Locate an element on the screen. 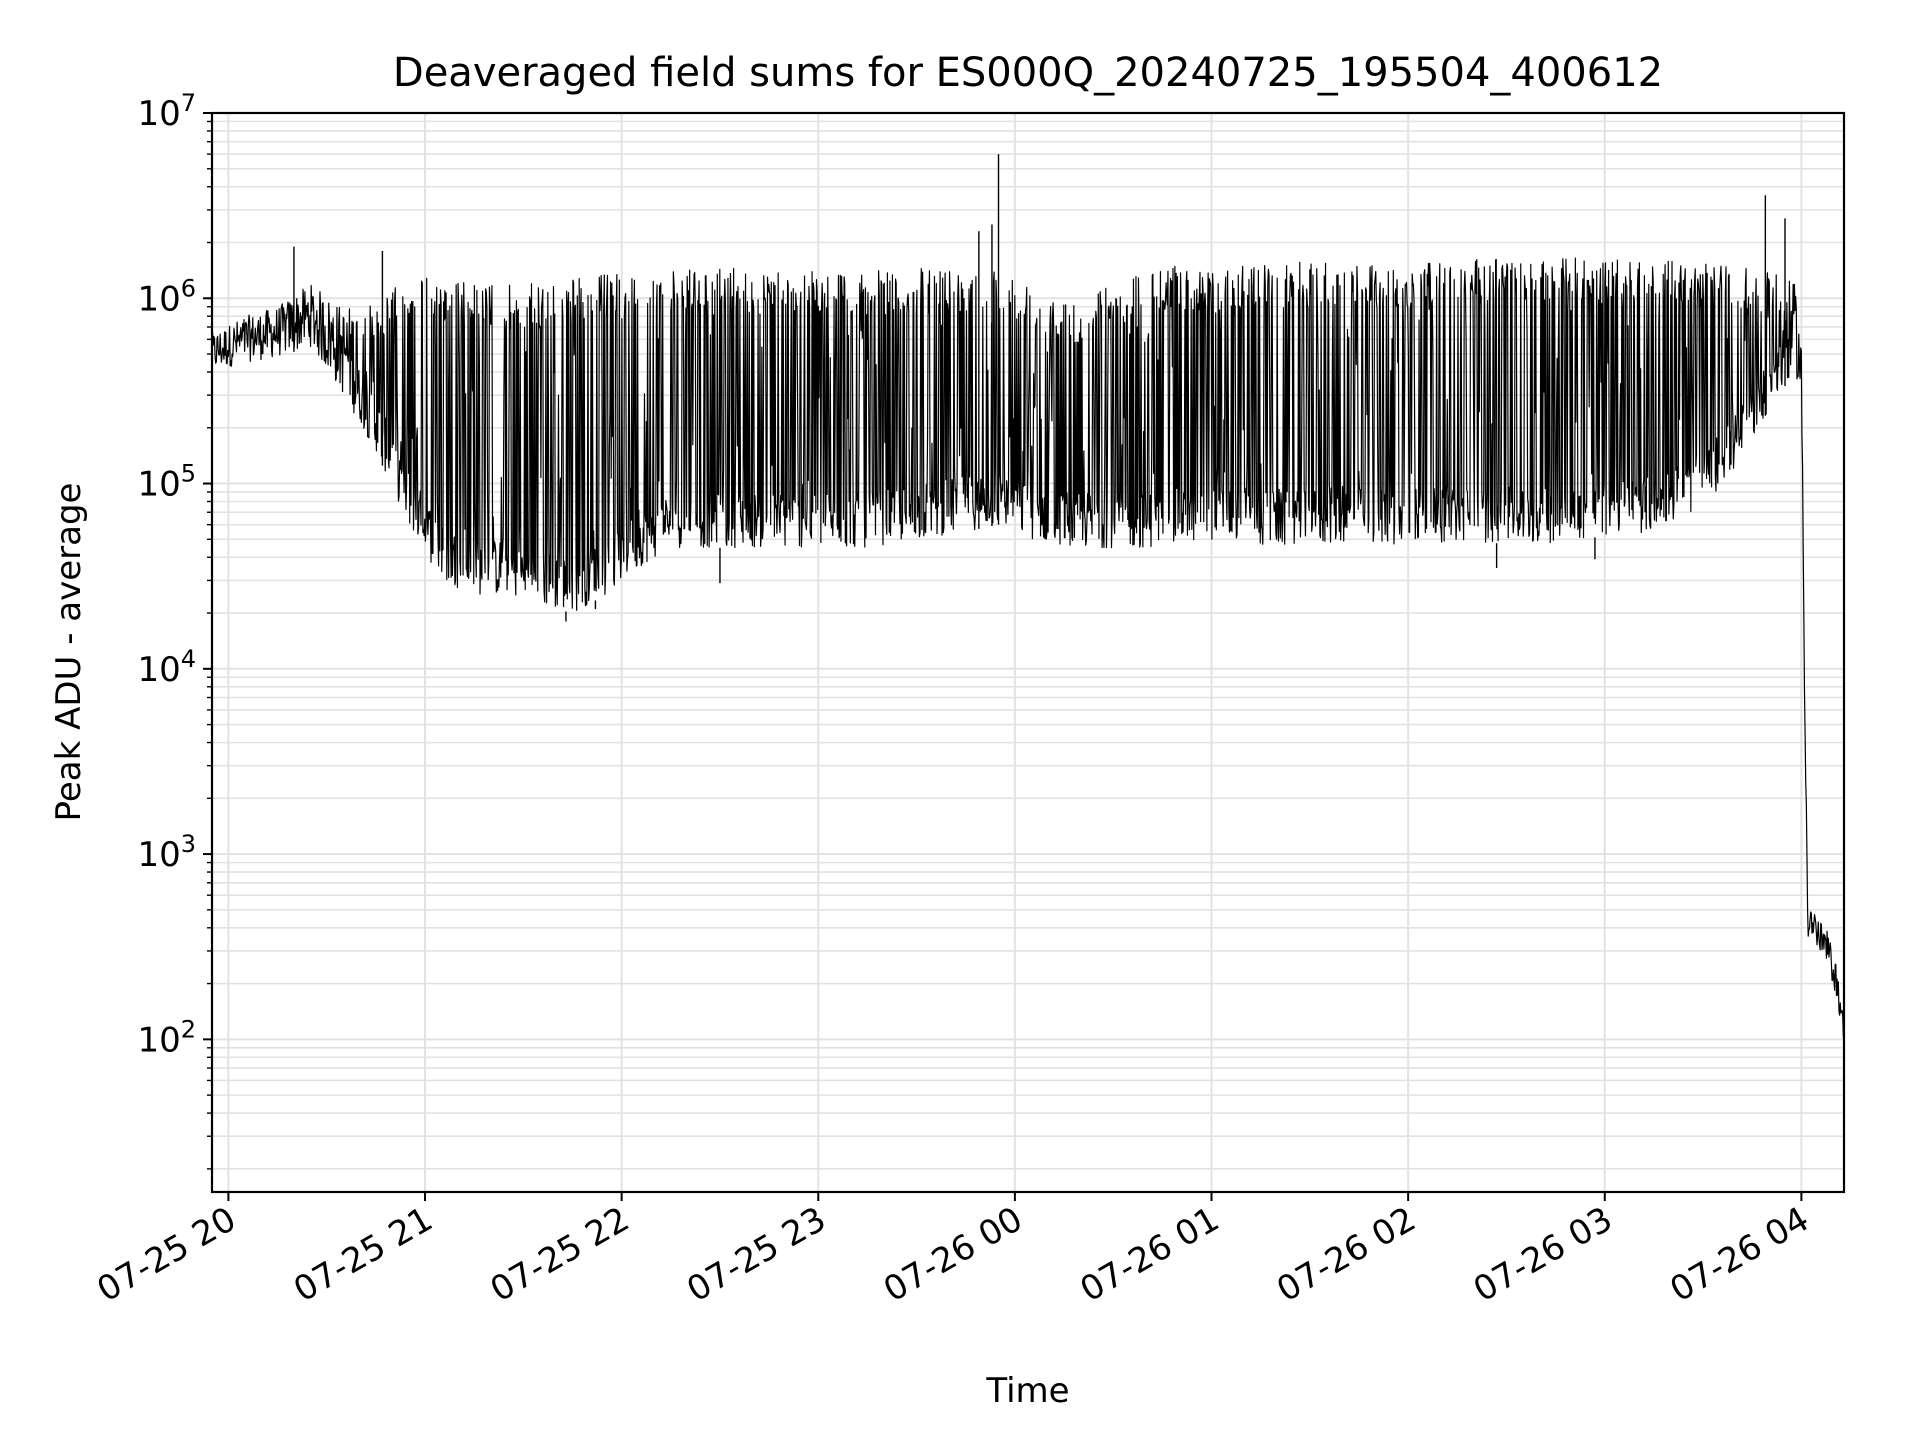 The width and height of the screenshot is (1920, 1445). y-tick-exponent: 2 is located at coordinates (188, 1029).